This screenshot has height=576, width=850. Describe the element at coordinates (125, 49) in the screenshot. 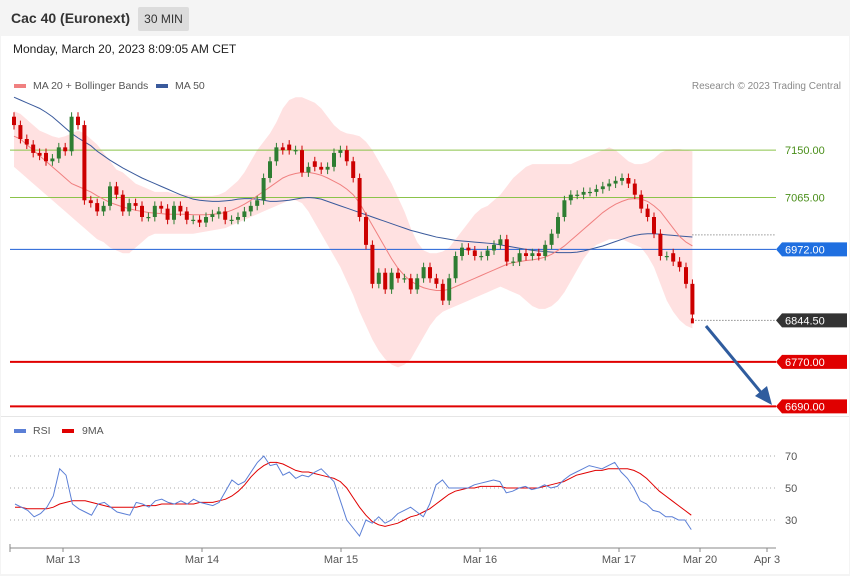

I see `chart-datetime: Monday, March 20, 2023 8:09:05 AM CET` at that location.